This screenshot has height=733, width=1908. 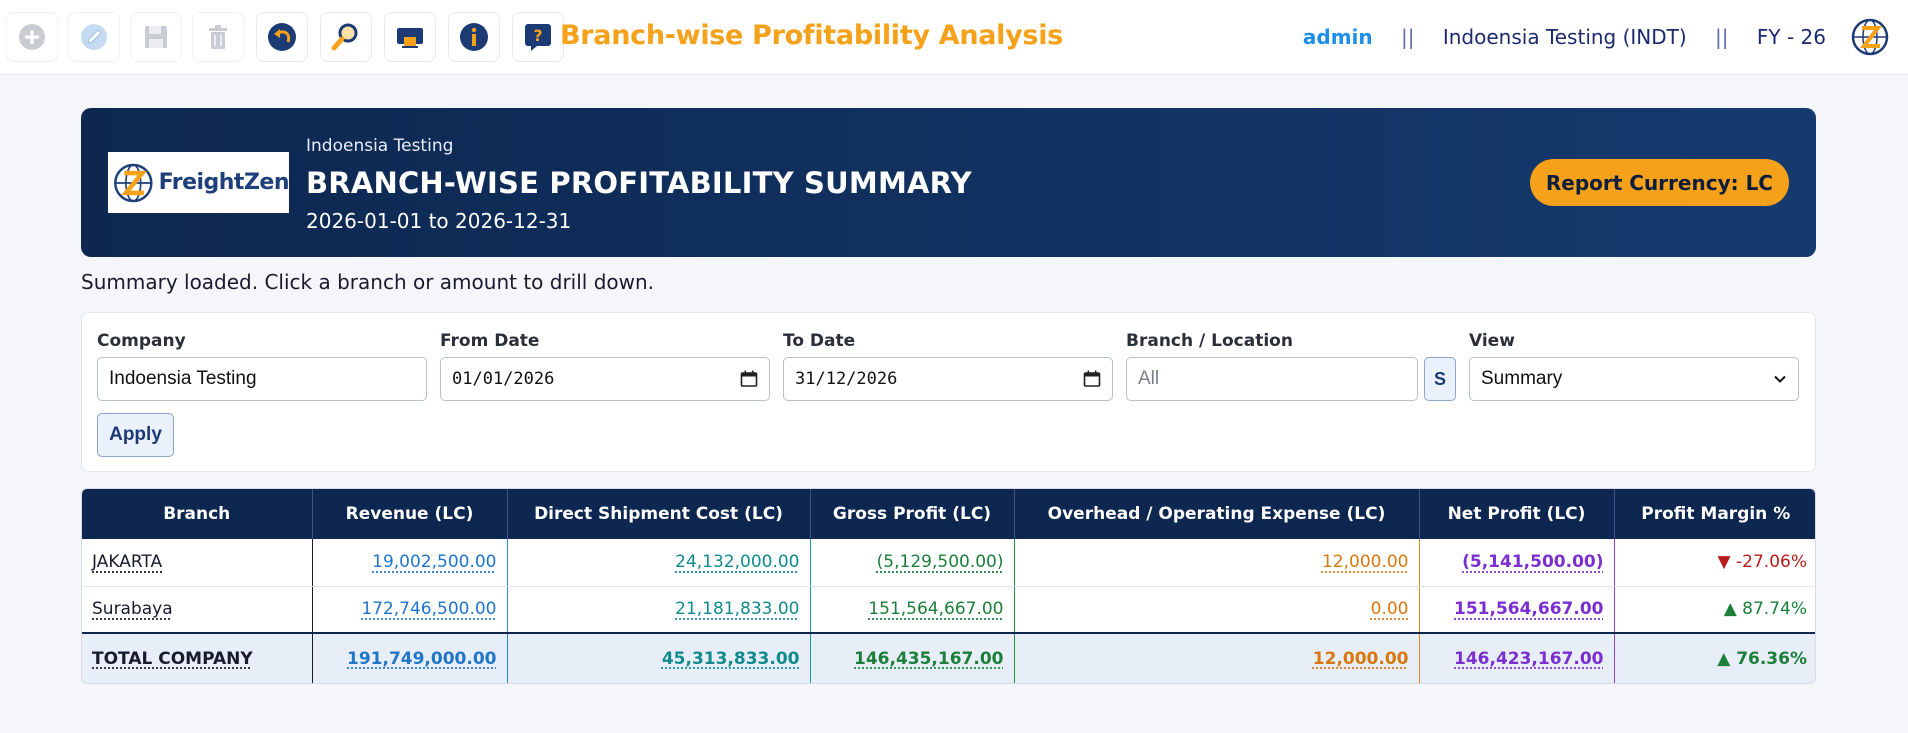 I want to click on revenue-cell: 172,746,500.00, so click(x=410, y=610).